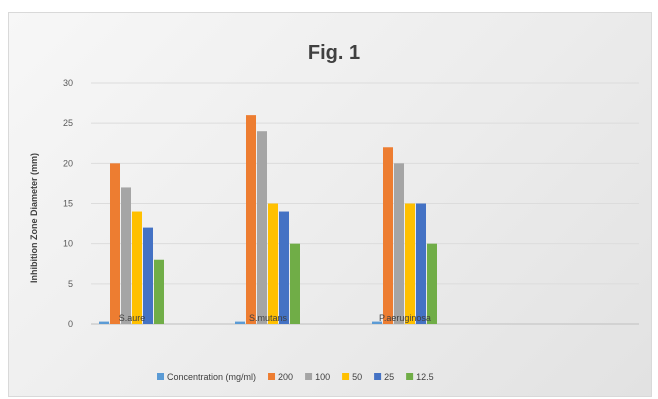 This screenshot has width=658, height=399. I want to click on y-tick-label: 30, so click(68, 83).